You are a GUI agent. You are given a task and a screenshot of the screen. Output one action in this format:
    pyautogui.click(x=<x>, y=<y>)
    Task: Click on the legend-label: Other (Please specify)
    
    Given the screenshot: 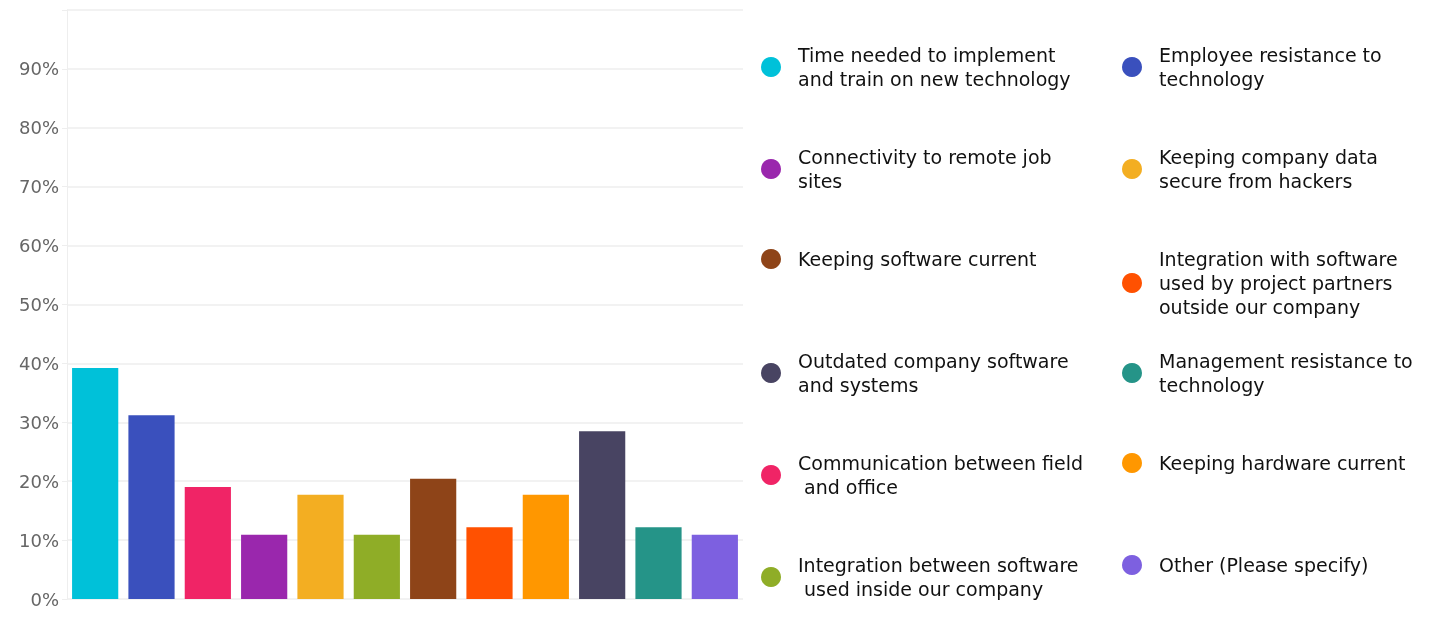 What is the action you would take?
    pyautogui.click(x=1264, y=565)
    